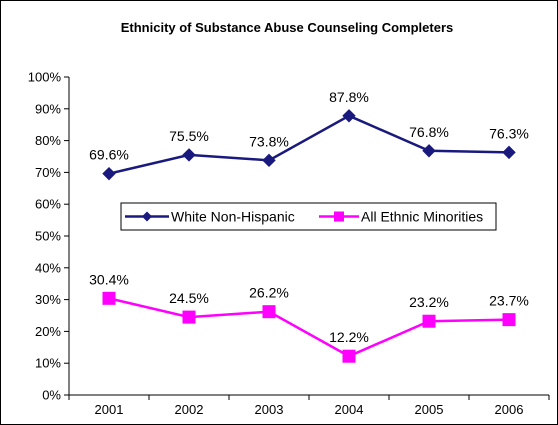  Describe the element at coordinates (349, 97) in the screenshot. I see `data-label: 87.8%` at that location.